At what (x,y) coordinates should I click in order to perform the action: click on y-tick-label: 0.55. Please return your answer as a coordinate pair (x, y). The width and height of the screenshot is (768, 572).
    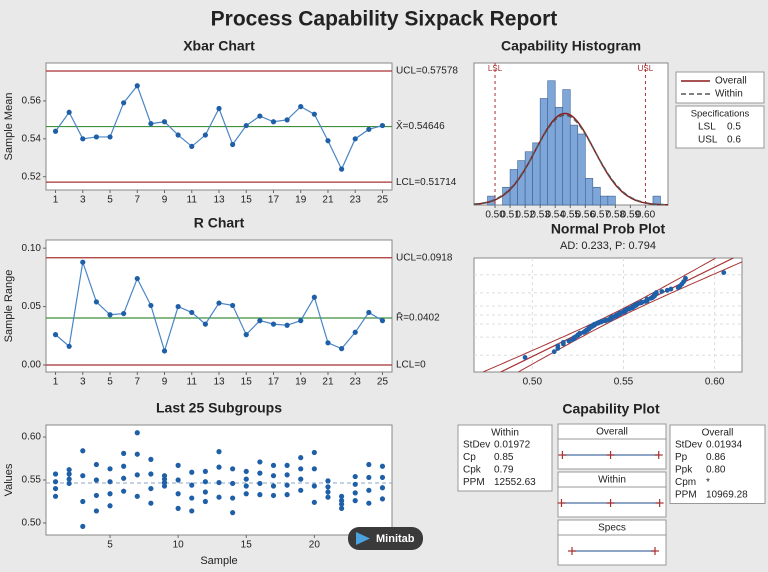
    Looking at the image, I should click on (32, 480).